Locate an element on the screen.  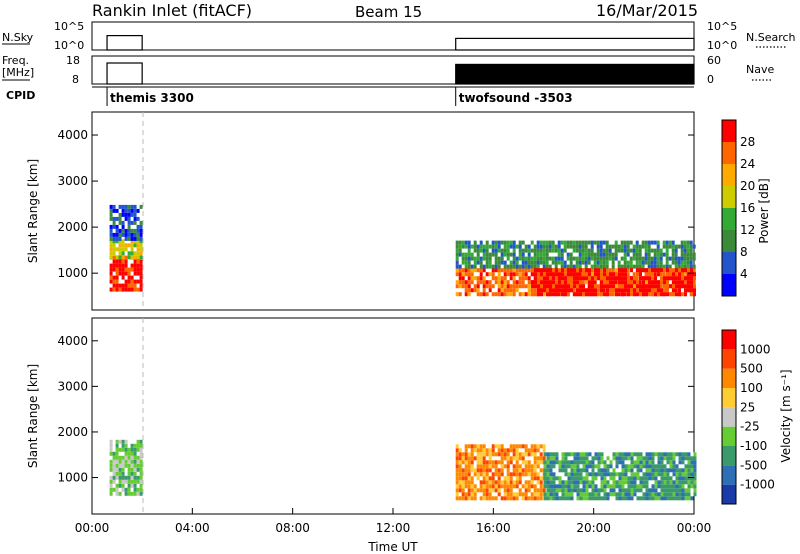
colorbar-tick-label: 20 is located at coordinates (747, 186).